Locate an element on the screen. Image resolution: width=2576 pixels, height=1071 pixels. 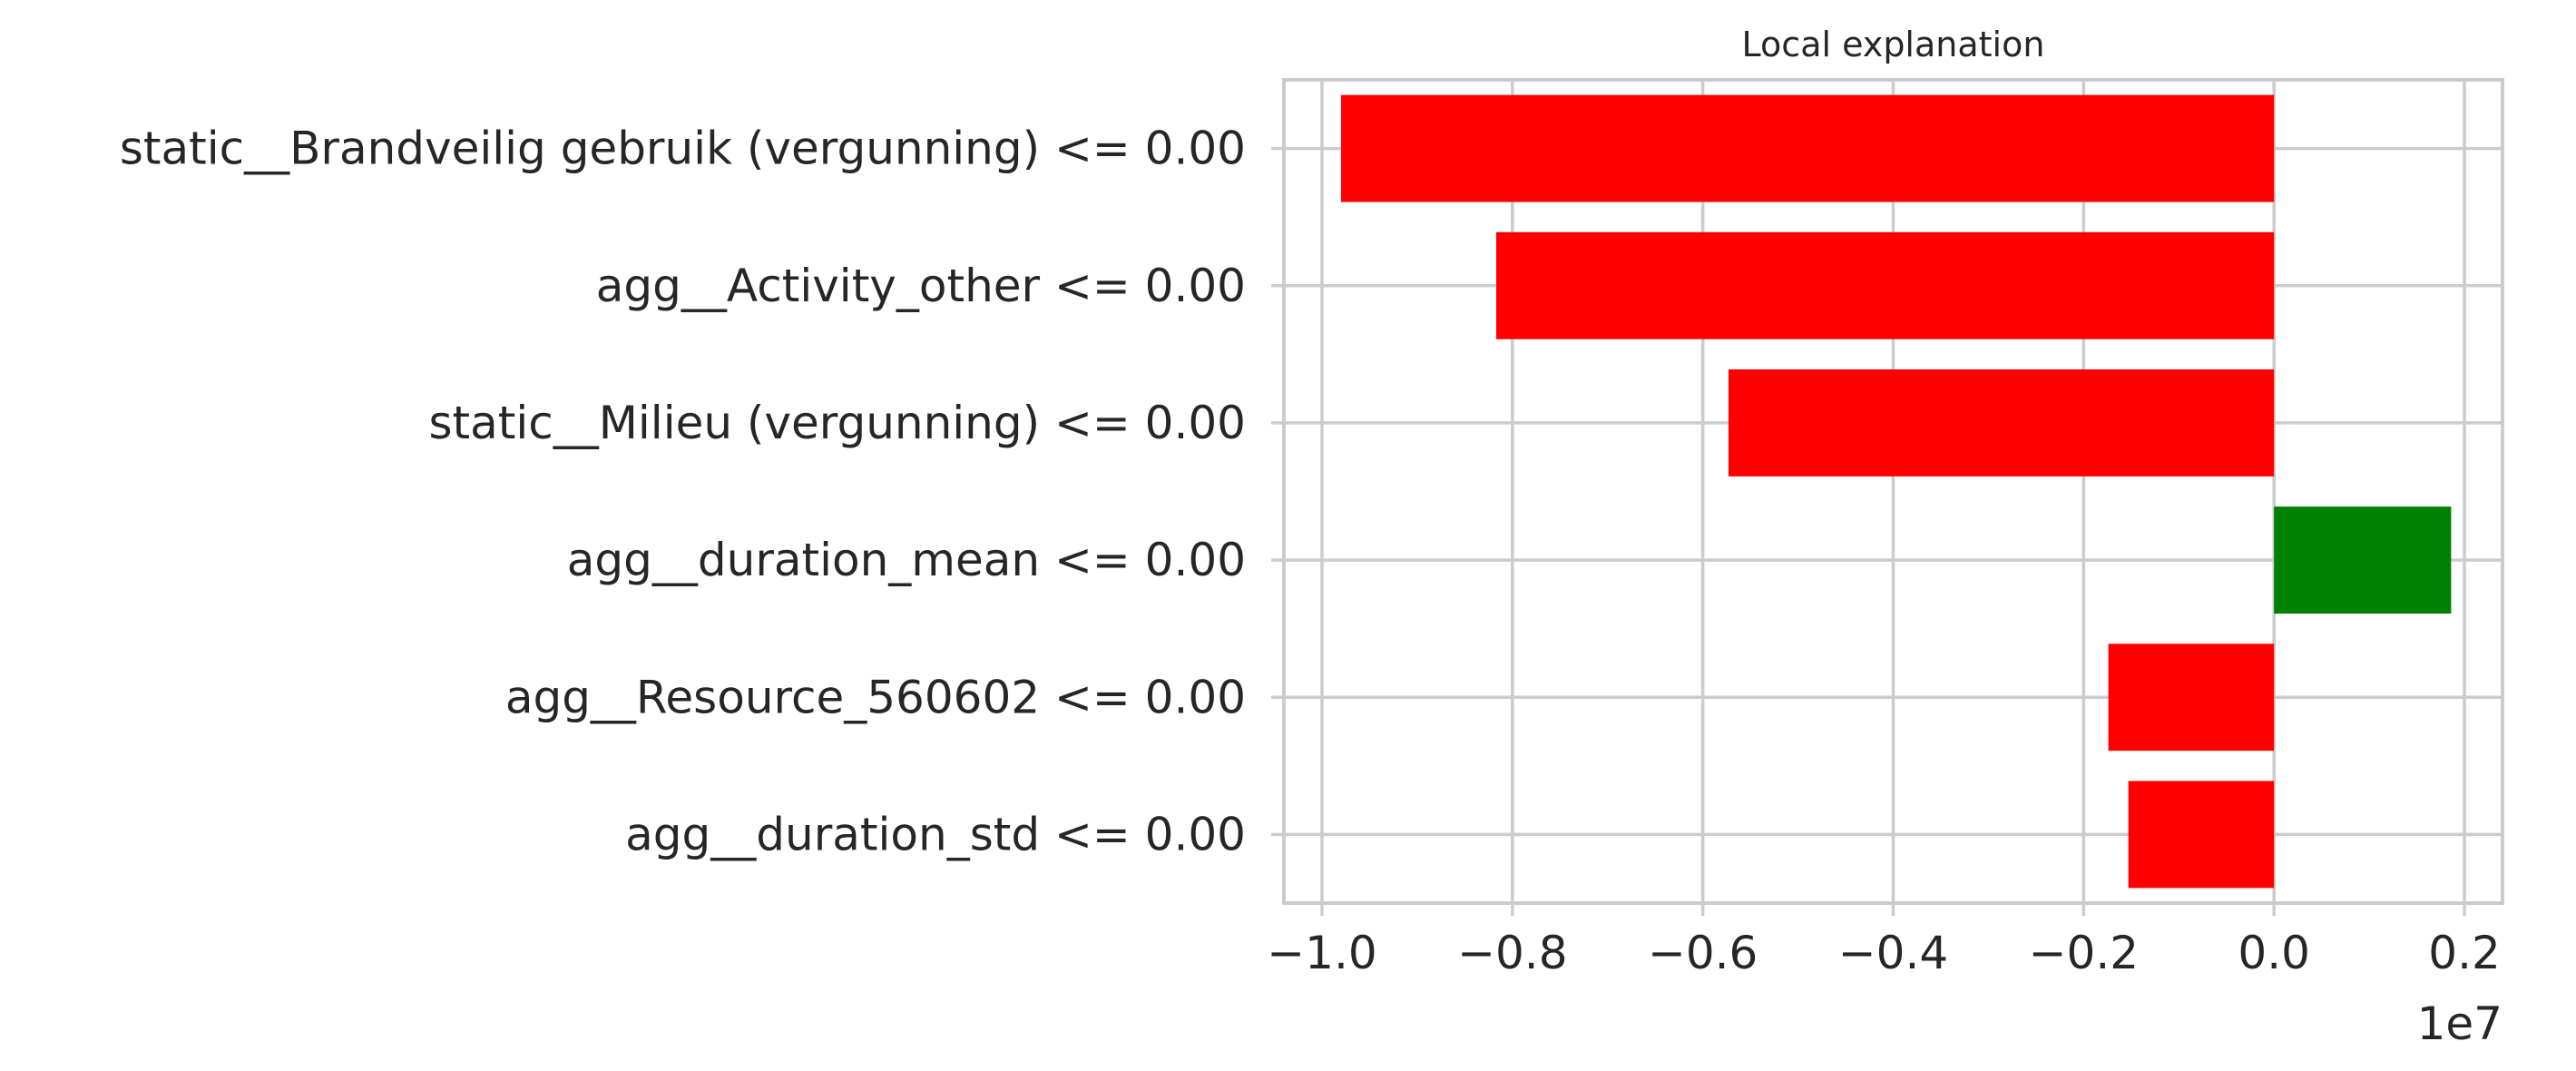
x-tick-label: 0.0 is located at coordinates (2274, 953).